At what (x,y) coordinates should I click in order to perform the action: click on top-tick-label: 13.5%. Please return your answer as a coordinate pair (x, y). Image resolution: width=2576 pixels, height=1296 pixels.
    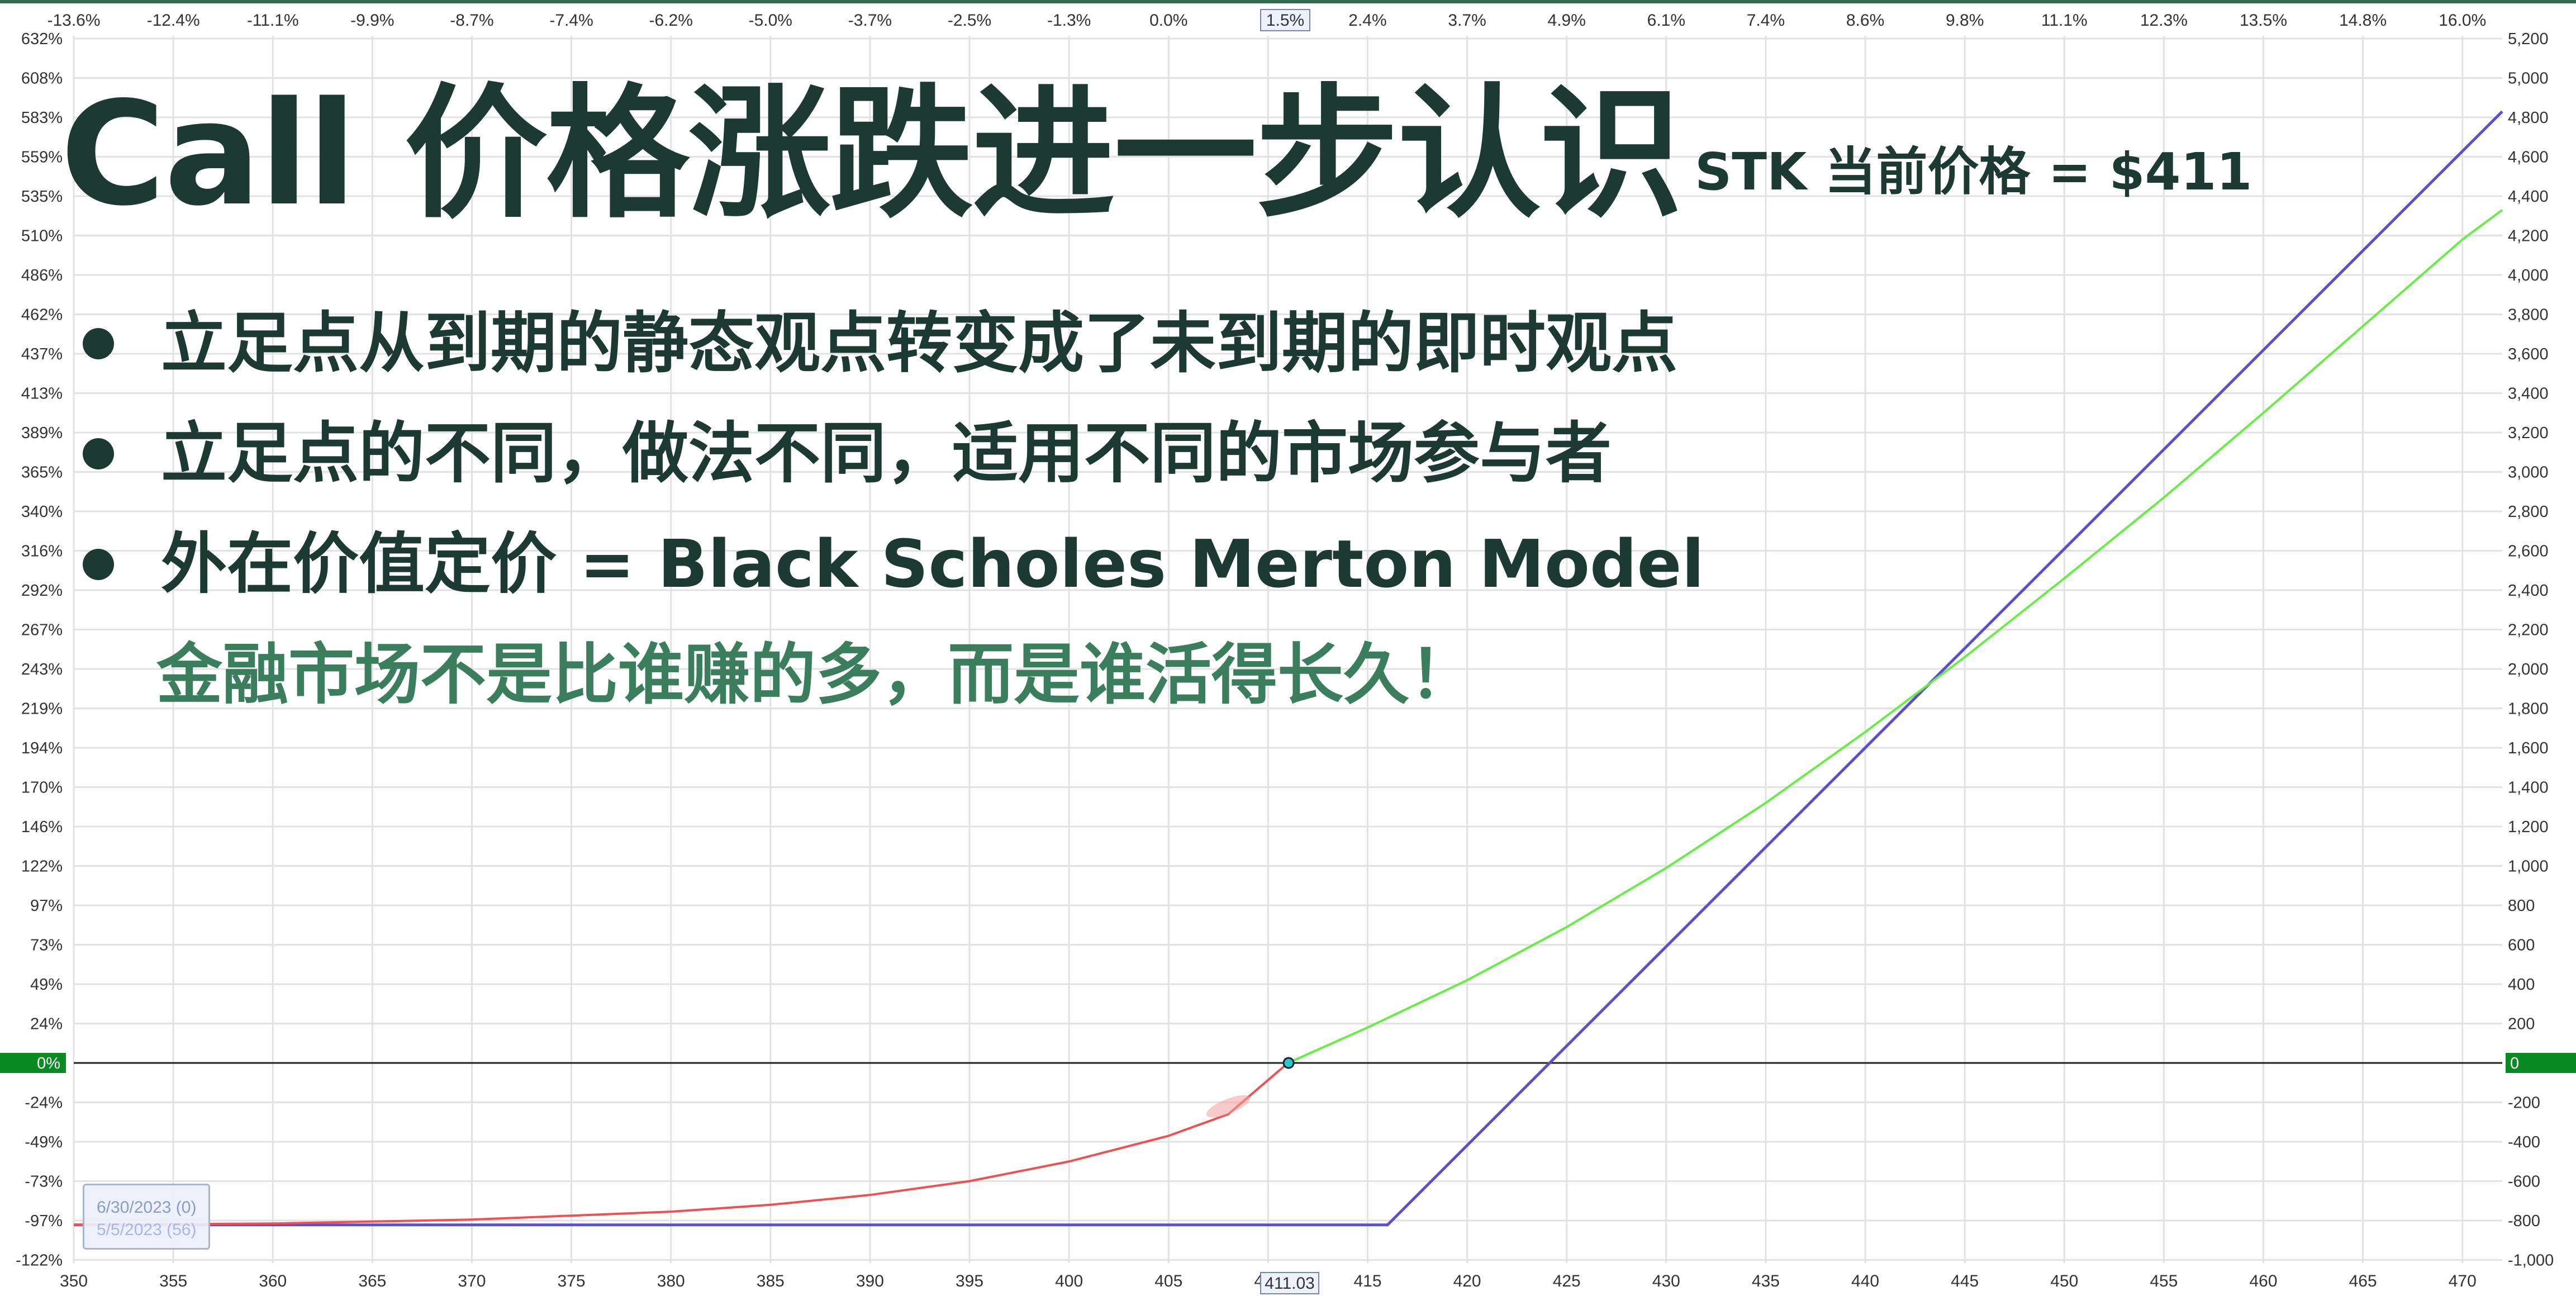
    Looking at the image, I should click on (2263, 20).